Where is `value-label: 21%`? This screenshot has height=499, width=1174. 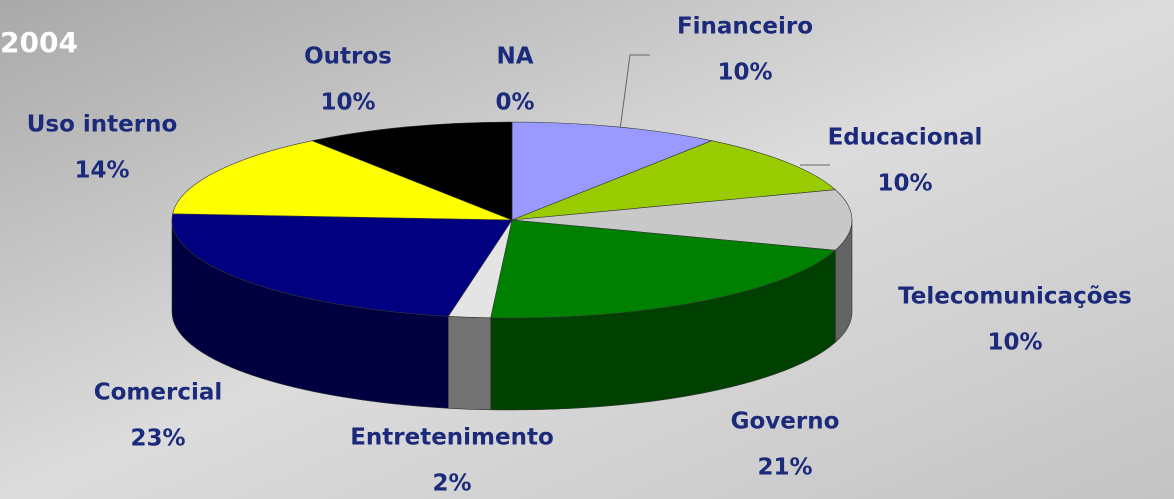 value-label: 21% is located at coordinates (784, 468).